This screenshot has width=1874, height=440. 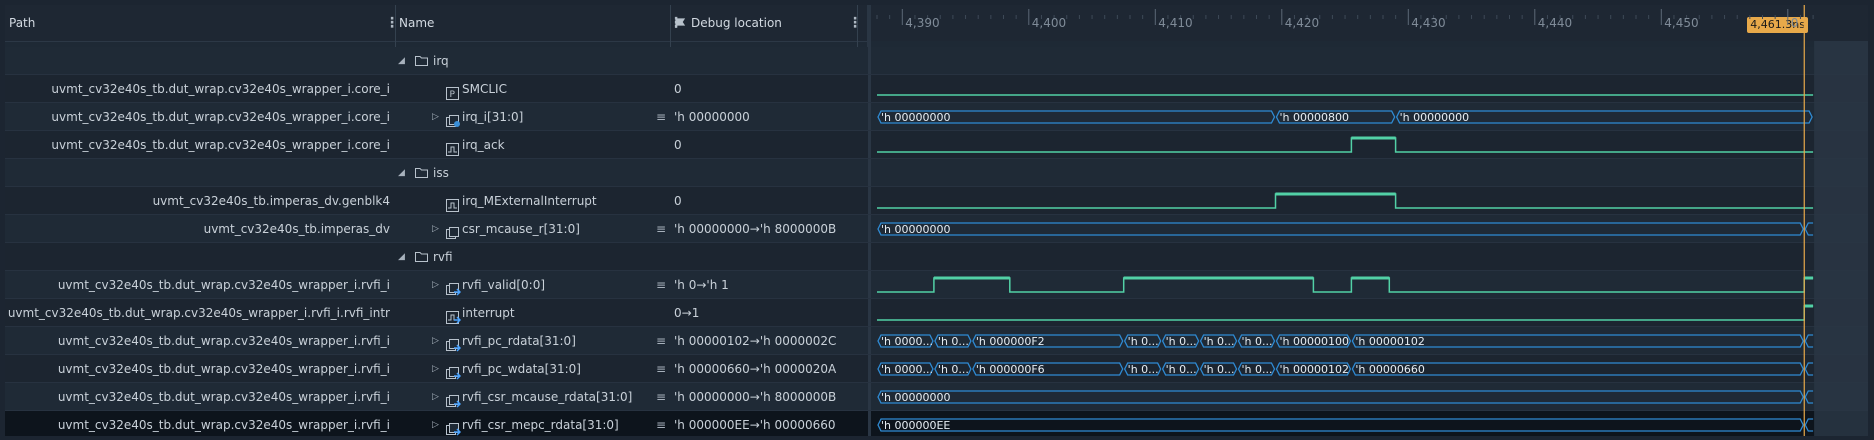 I want to click on signal-name-cell: ▷ rvfi_csr_mepc_rdata[31:0] ≡, so click(x=533, y=423).